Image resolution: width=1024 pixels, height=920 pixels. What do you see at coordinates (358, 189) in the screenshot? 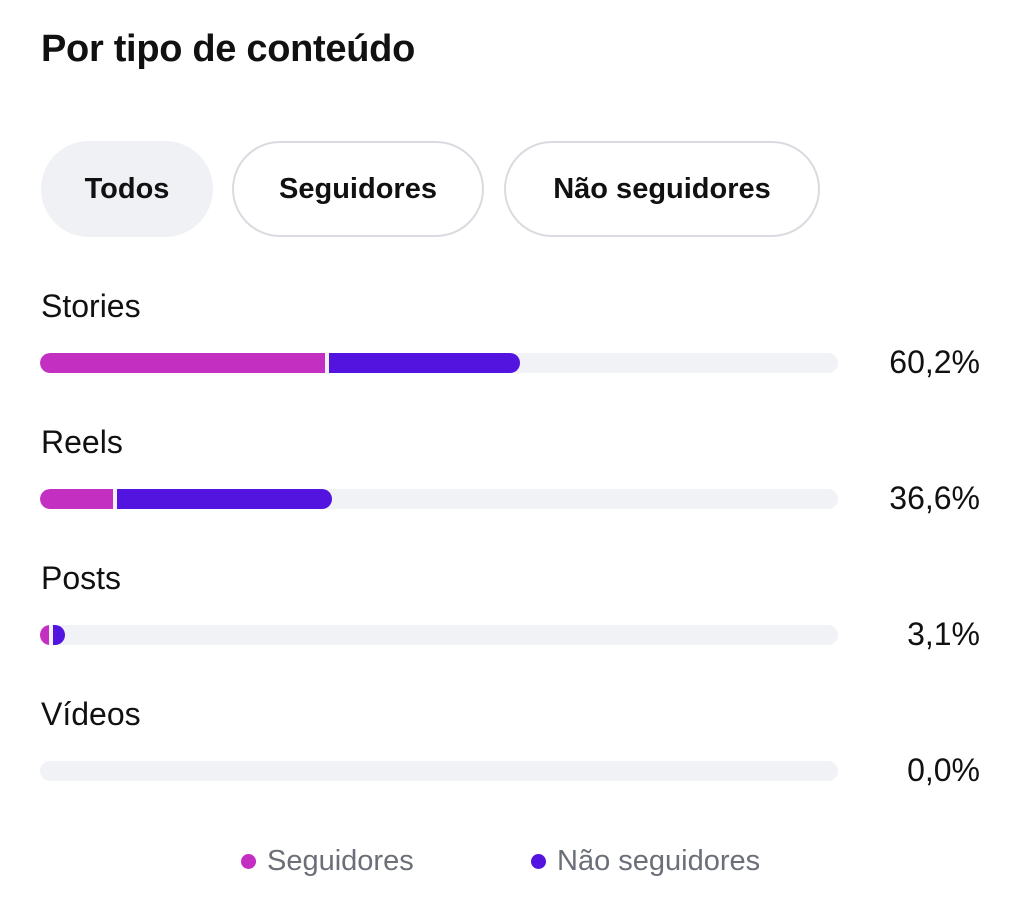
I see `filter-chip-seguidores: Seguidores` at bounding box center [358, 189].